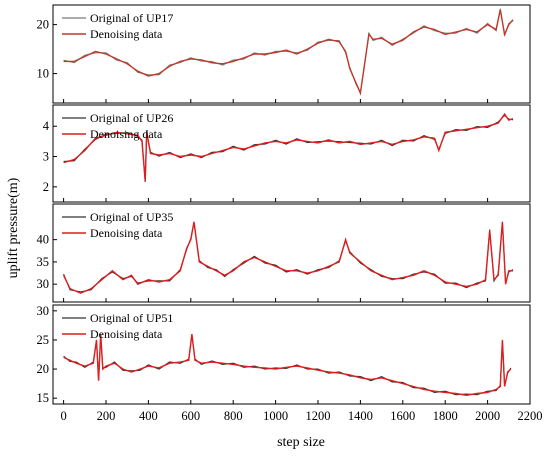 This screenshot has width=550, height=456. What do you see at coordinates (131, 318) in the screenshot?
I see `legend-label: Original of UP51` at bounding box center [131, 318].